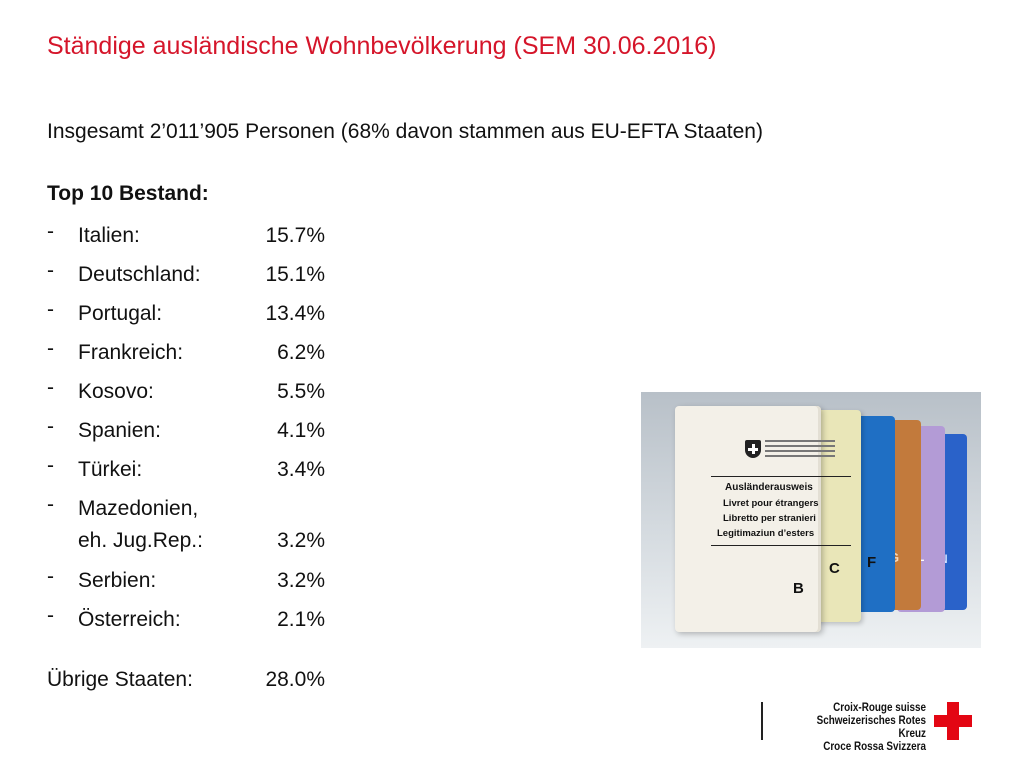  Describe the element at coordinates (295, 235) in the screenshot. I see `country-share: 15.7%` at that location.